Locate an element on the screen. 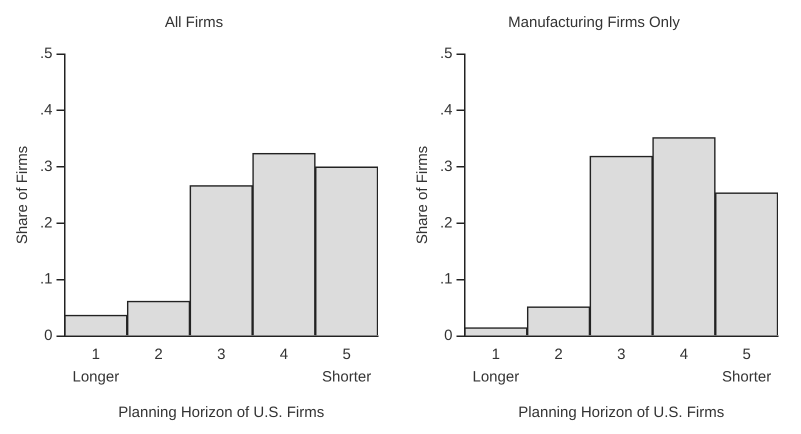 The width and height of the screenshot is (801, 434). chart-title: Manufacturing Firms Only is located at coordinates (594, 23).